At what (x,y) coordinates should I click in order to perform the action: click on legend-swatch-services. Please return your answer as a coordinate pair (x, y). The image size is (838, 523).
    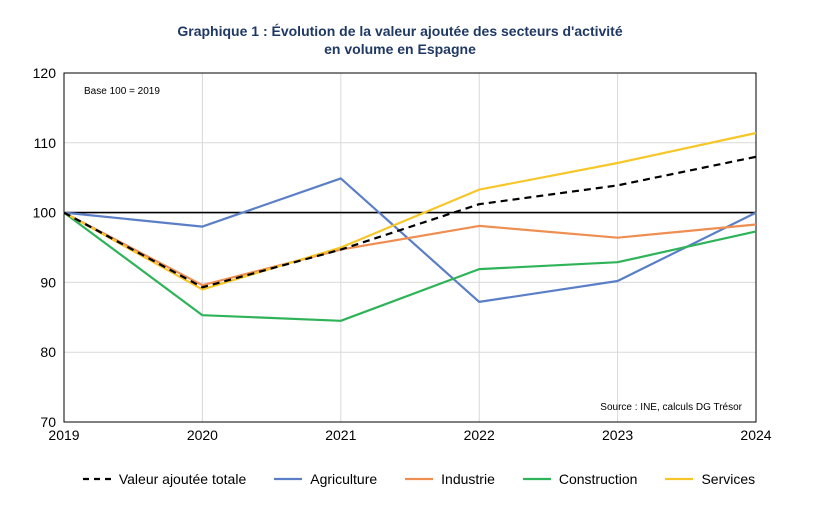
    Looking at the image, I should click on (679, 479).